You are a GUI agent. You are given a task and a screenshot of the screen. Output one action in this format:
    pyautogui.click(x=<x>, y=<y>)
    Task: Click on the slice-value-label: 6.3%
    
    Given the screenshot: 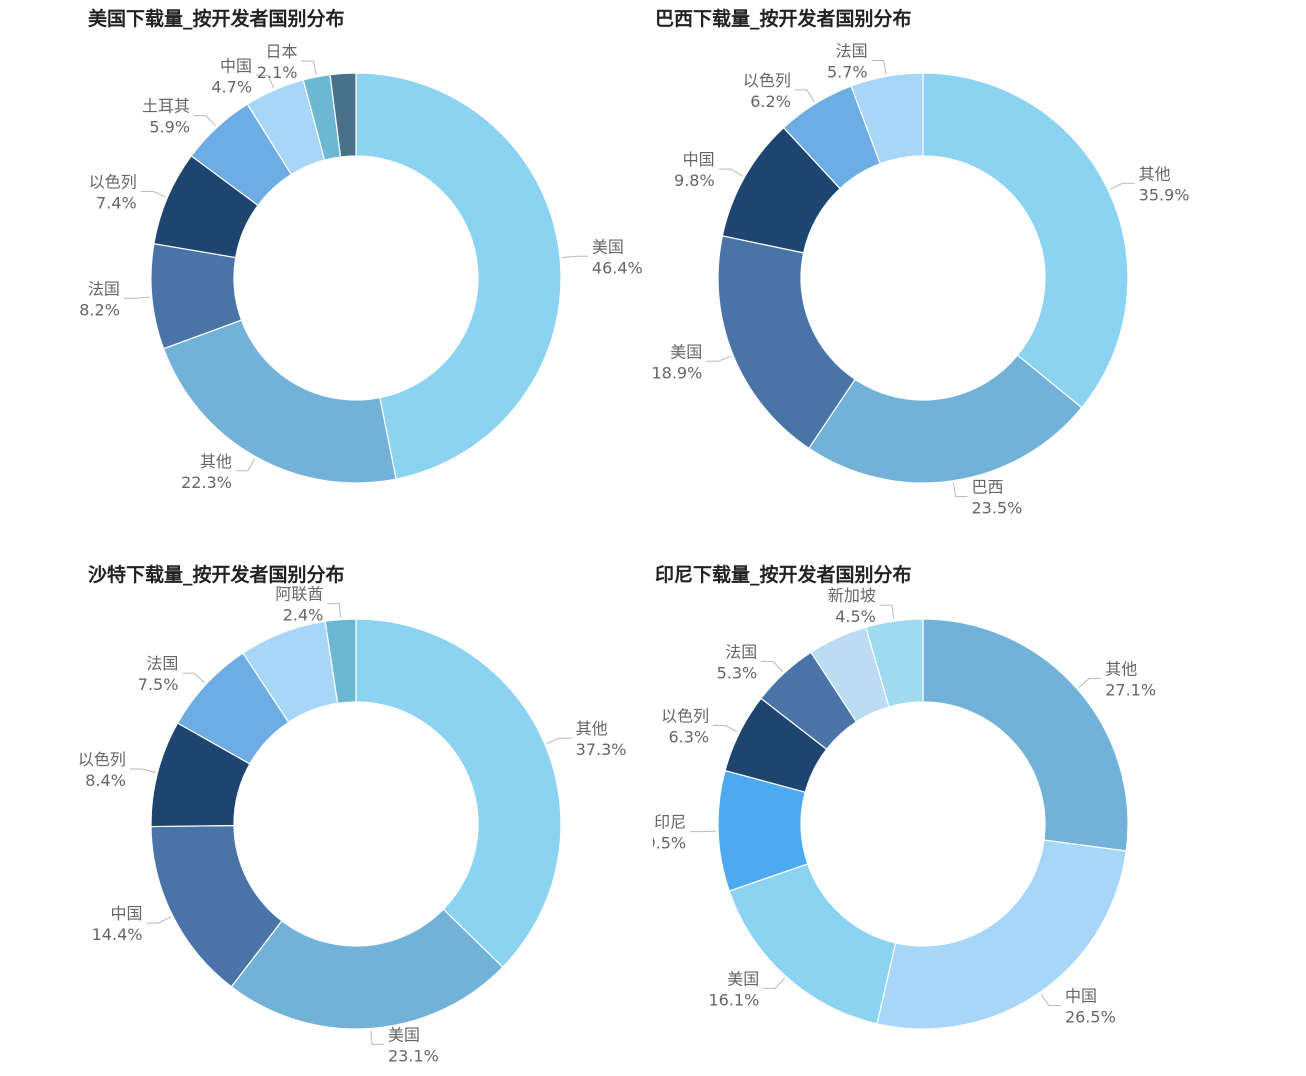 What is the action you would take?
    pyautogui.click(x=688, y=737)
    